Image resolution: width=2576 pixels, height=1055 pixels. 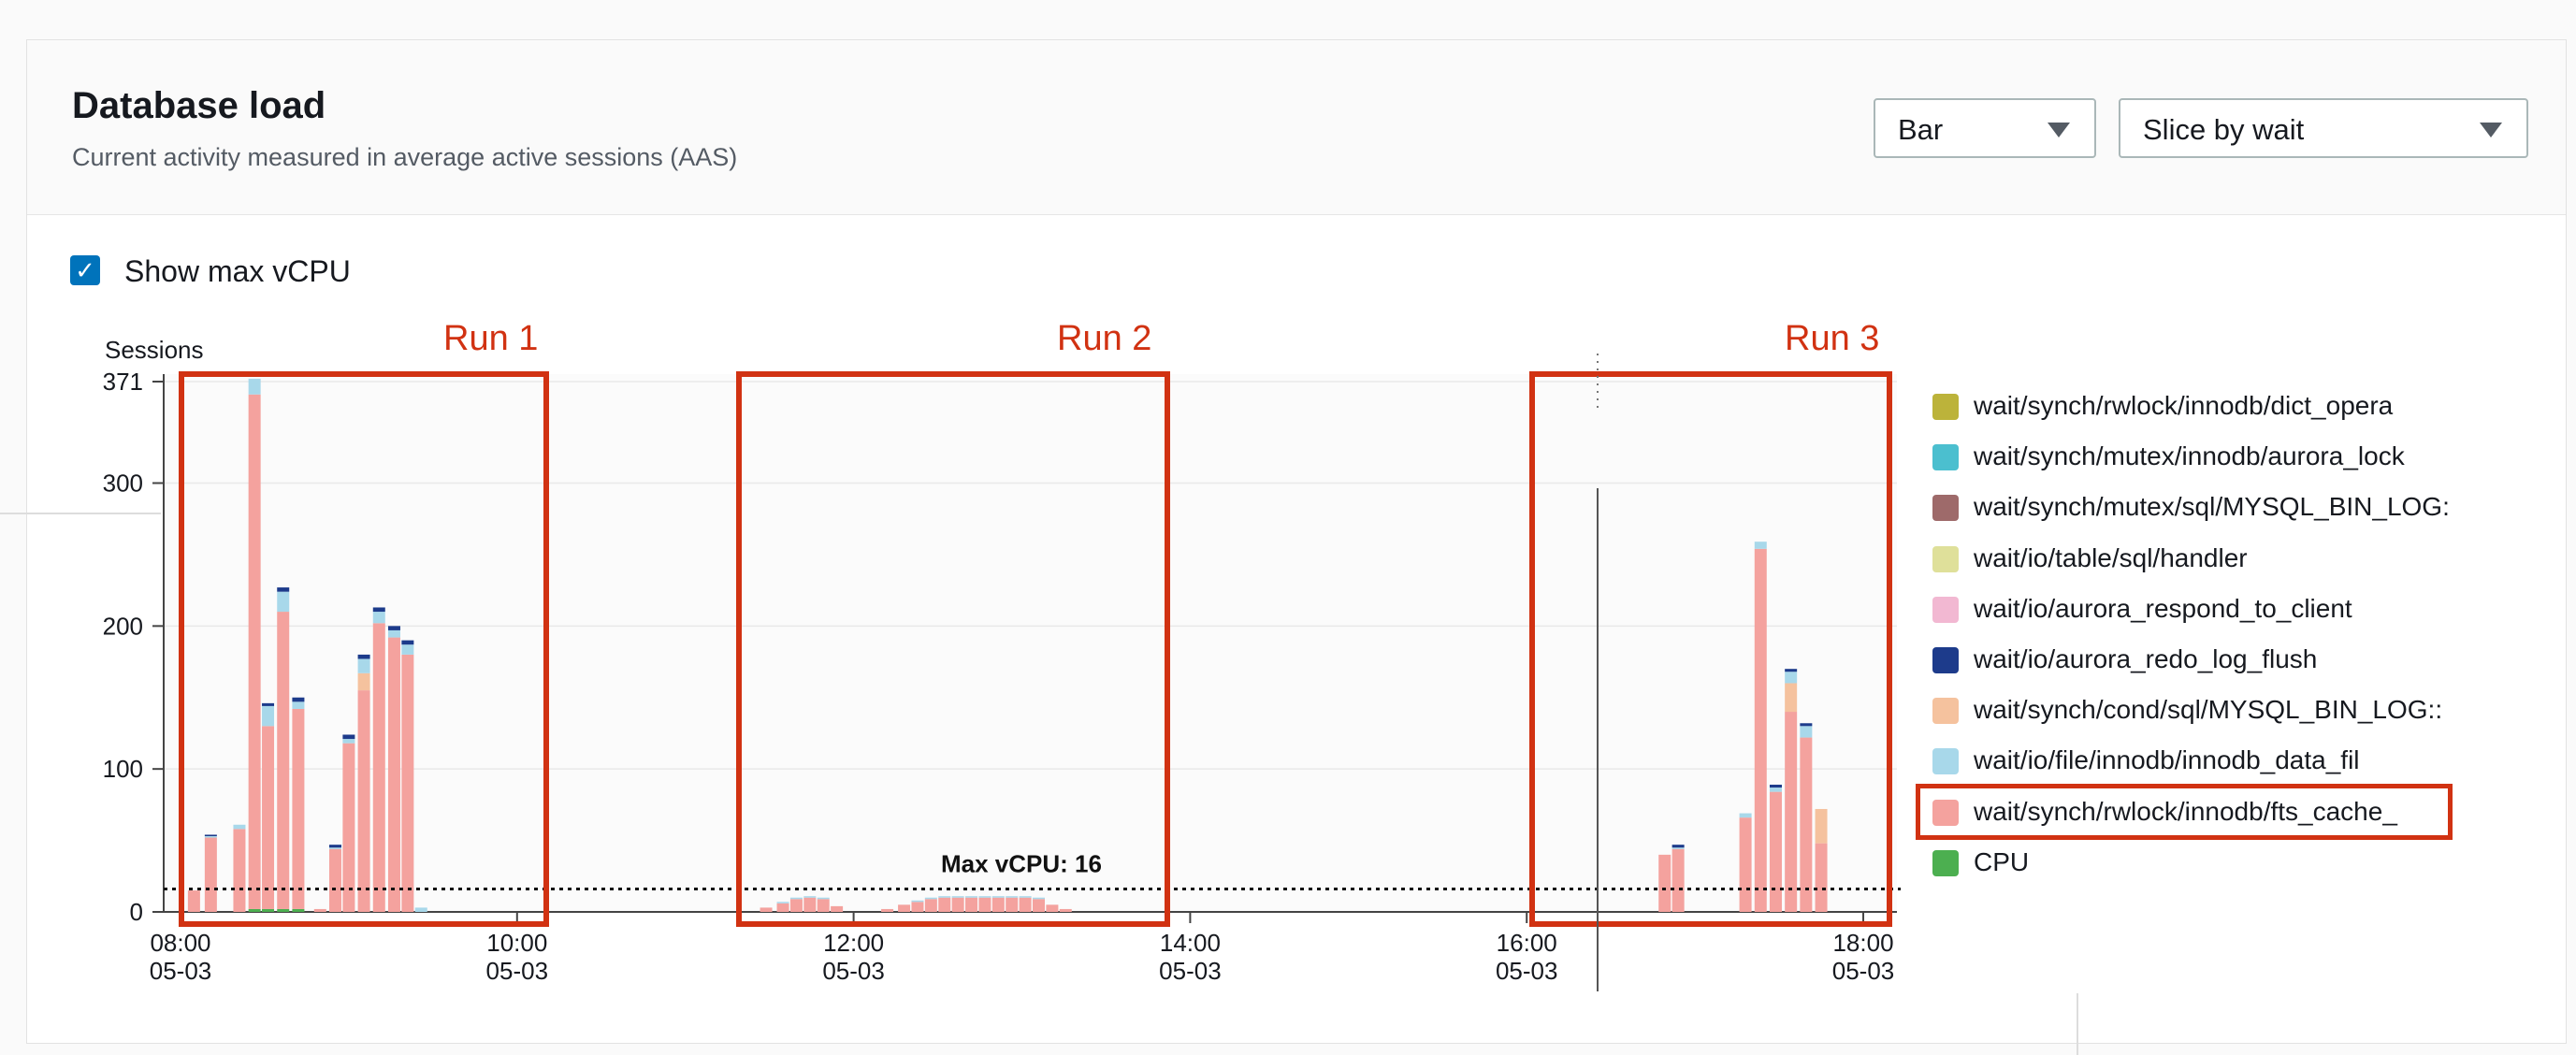 I want to click on y-tick-label: 300, so click(x=123, y=484).